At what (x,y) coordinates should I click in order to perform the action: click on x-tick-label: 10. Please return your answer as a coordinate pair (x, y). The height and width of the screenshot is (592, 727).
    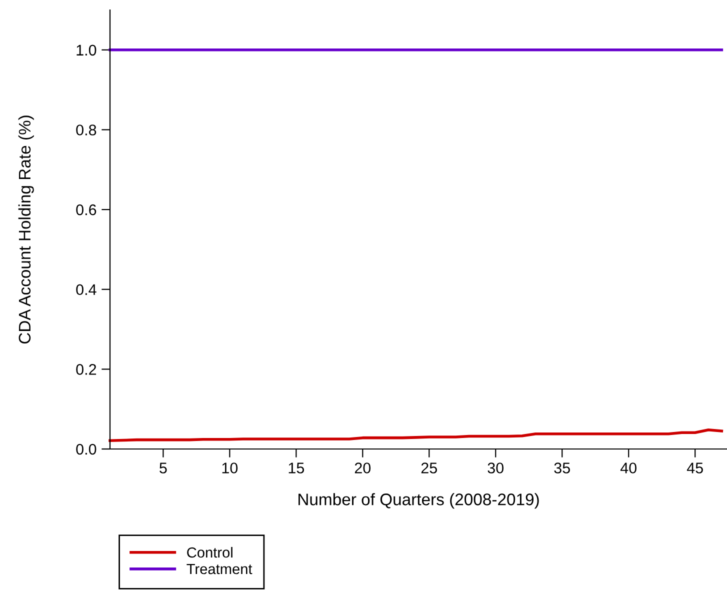
    Looking at the image, I should click on (230, 468).